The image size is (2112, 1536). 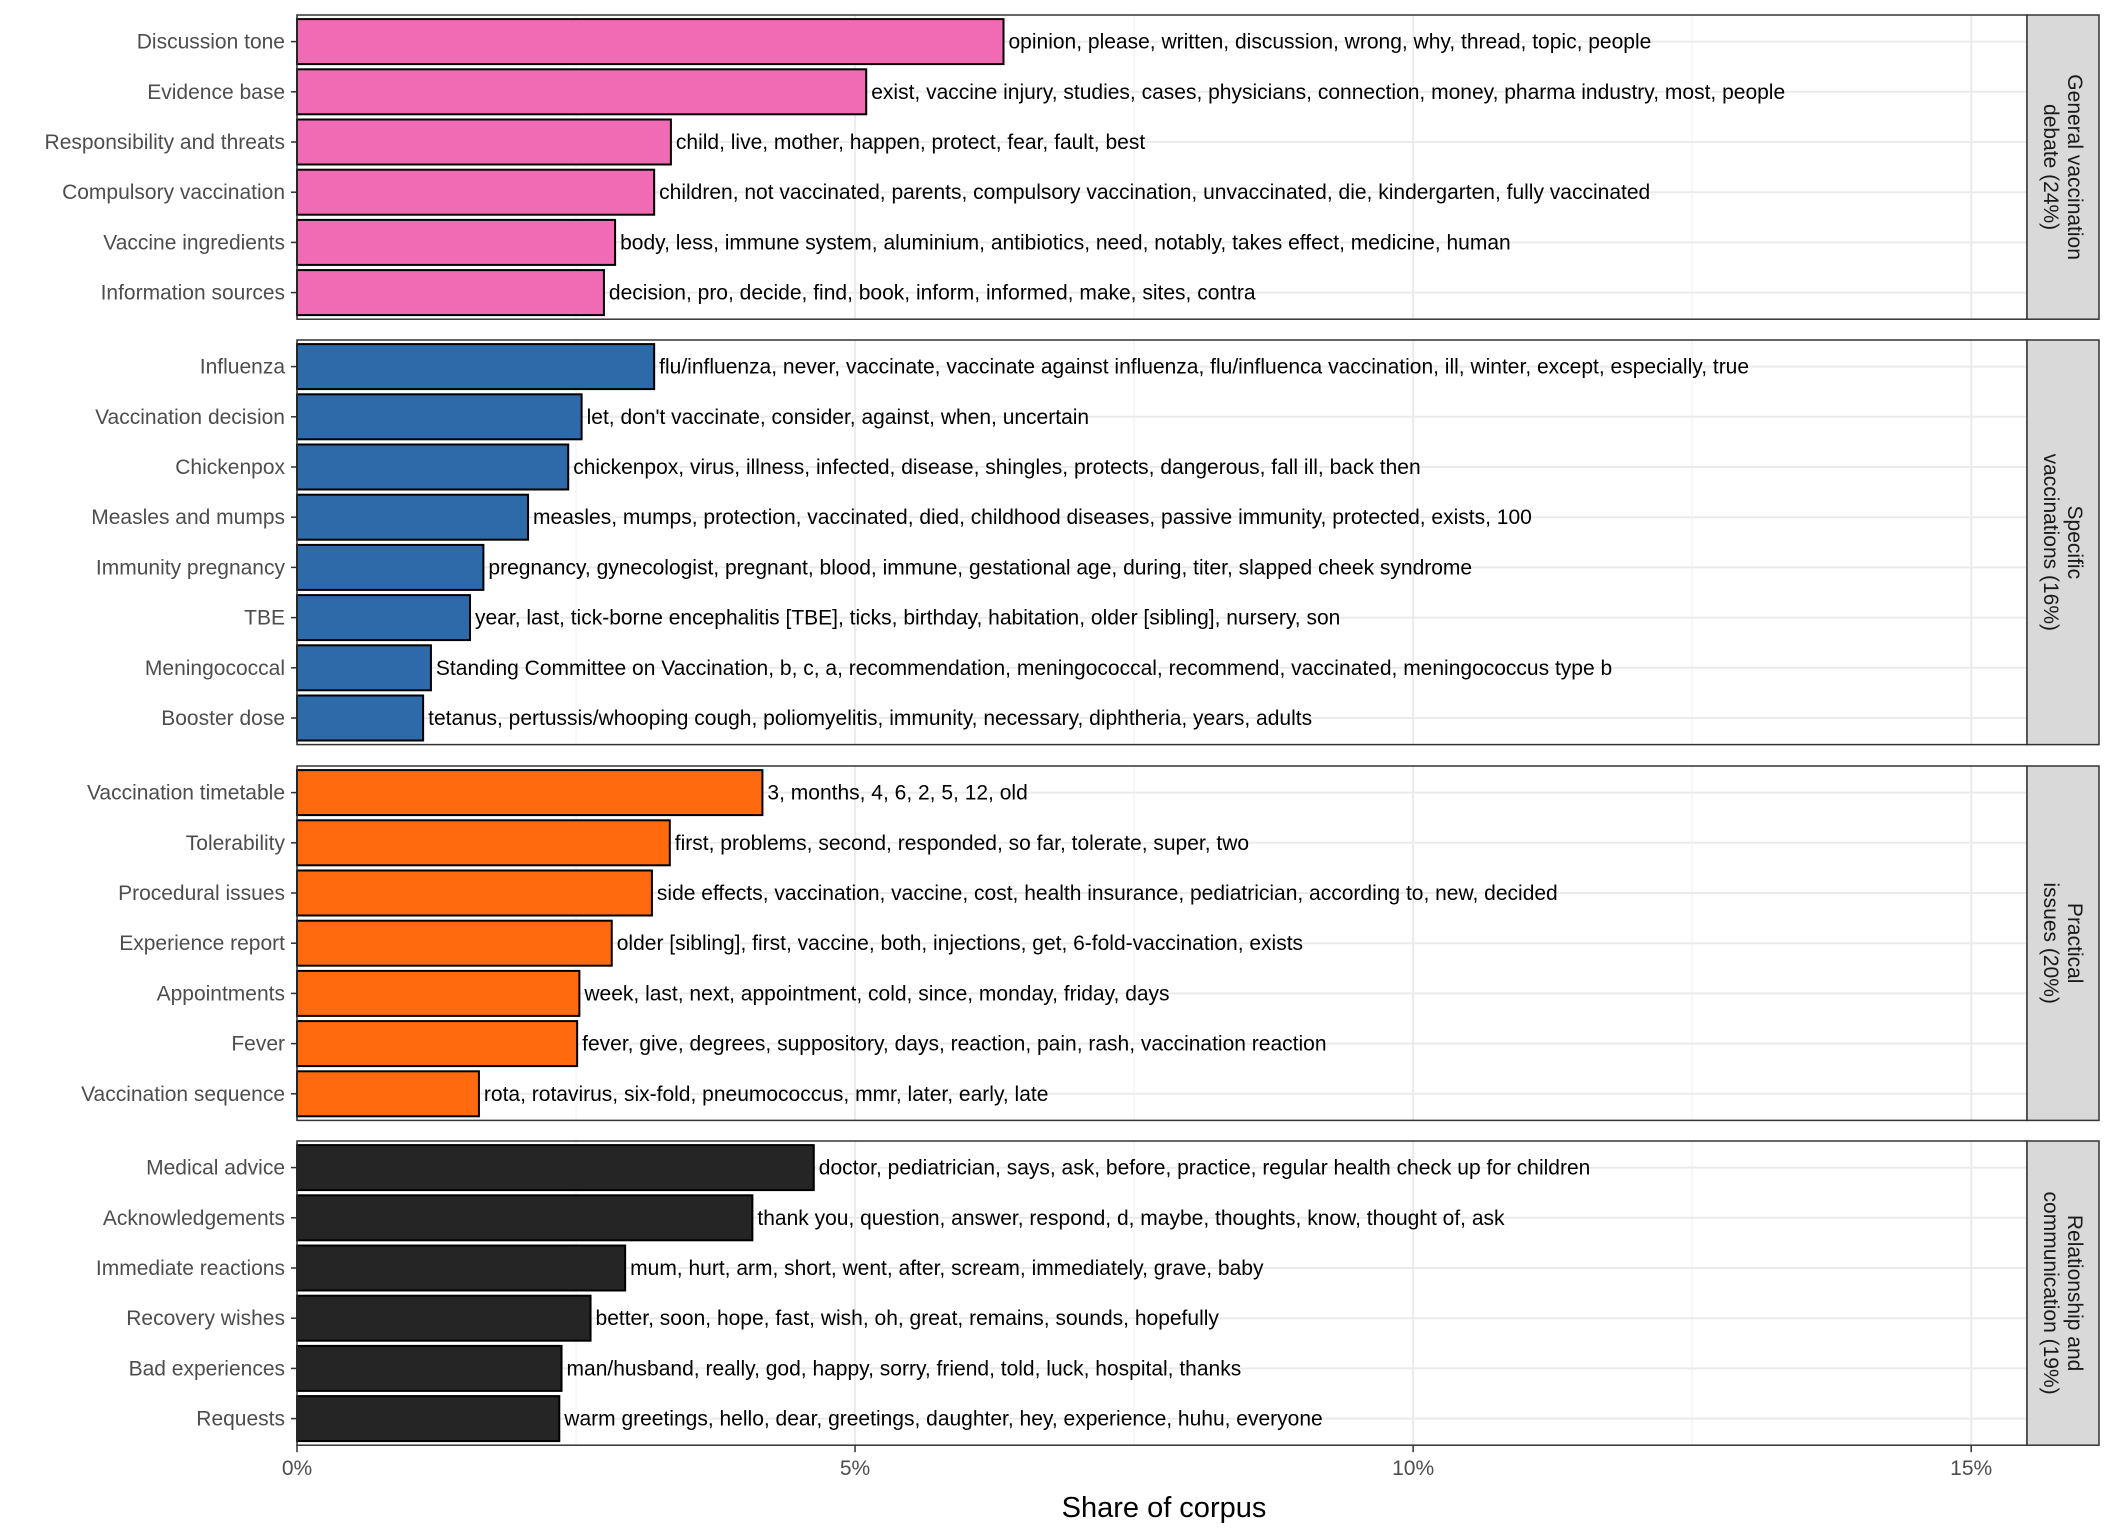 What do you see at coordinates (2074, 943) in the screenshot?
I see `facet-strip-line: Practical` at bounding box center [2074, 943].